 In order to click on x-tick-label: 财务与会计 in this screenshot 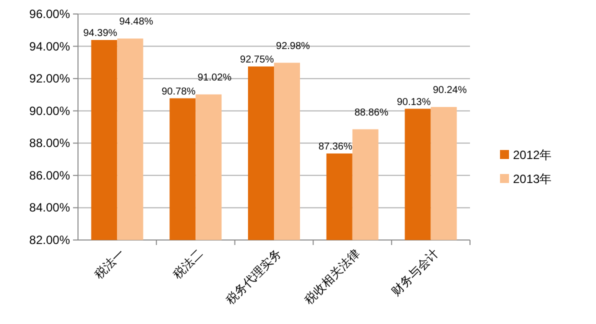, I will do `click(414, 272)`.